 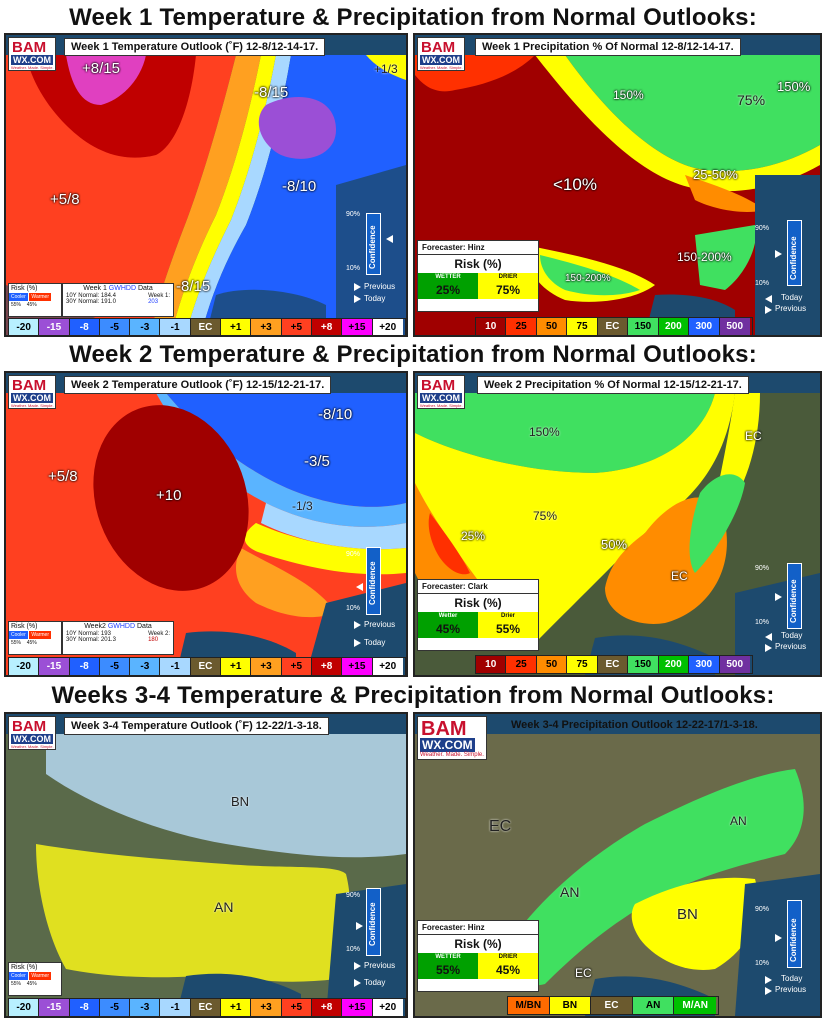 What do you see at coordinates (473, 536) in the screenshot?
I see `map-label: 25%` at bounding box center [473, 536].